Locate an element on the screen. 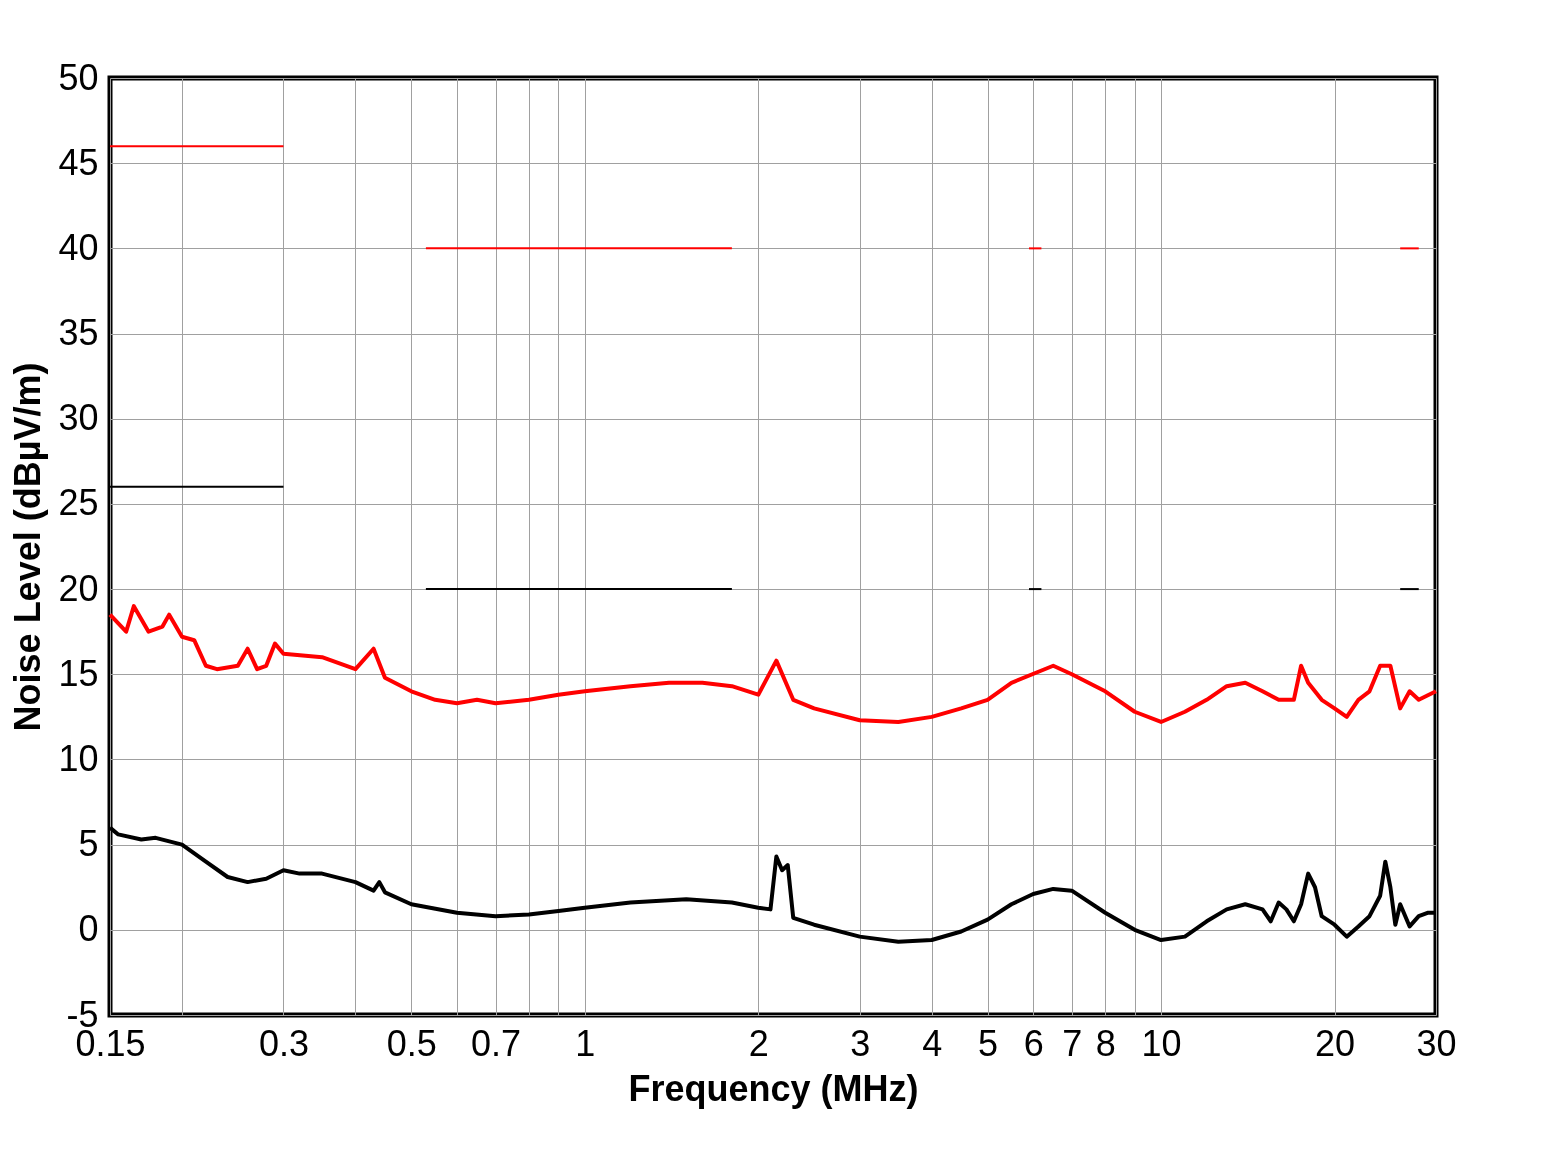  x-tick-label: 0.7 is located at coordinates (496, 1043).